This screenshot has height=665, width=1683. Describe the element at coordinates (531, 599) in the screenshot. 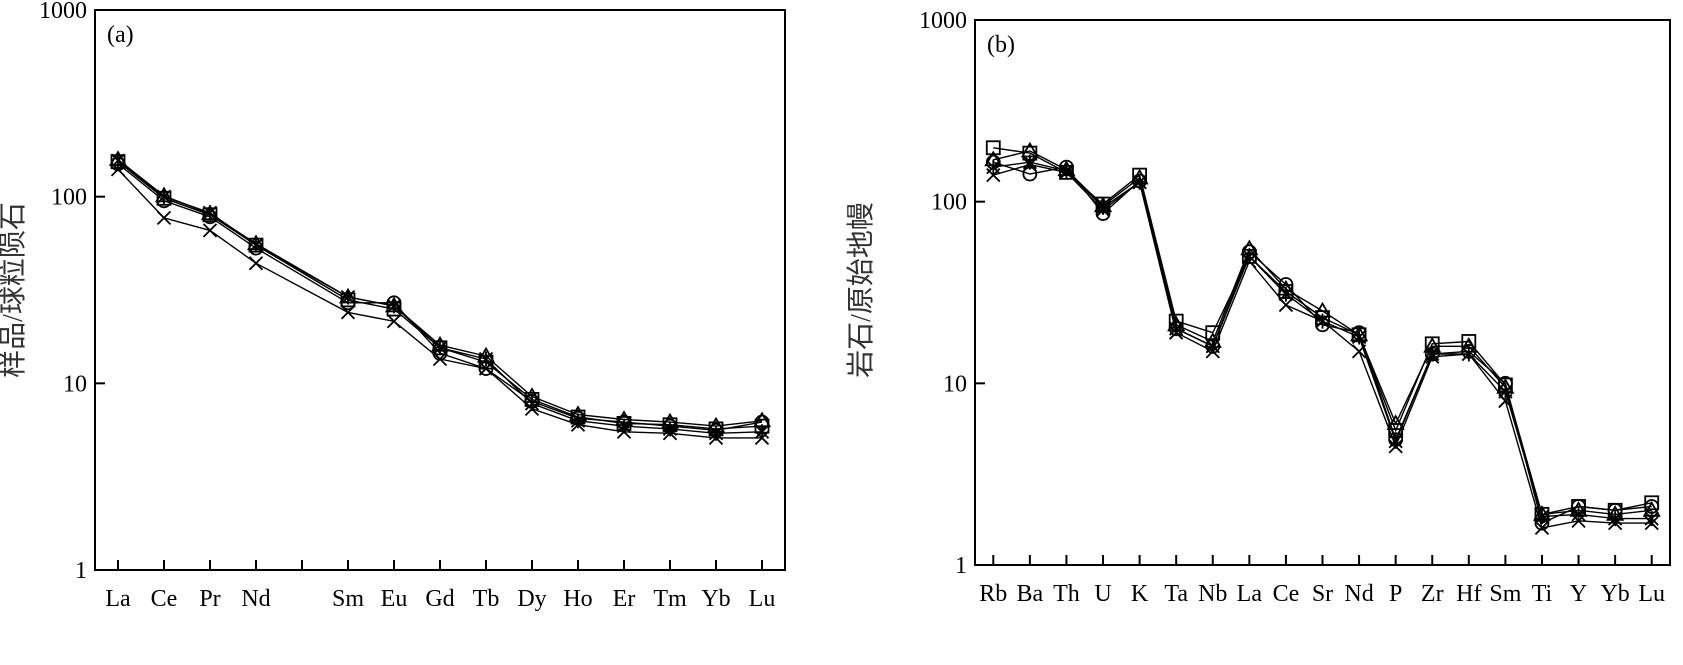

I see `x-tick-label: Dy` at that location.